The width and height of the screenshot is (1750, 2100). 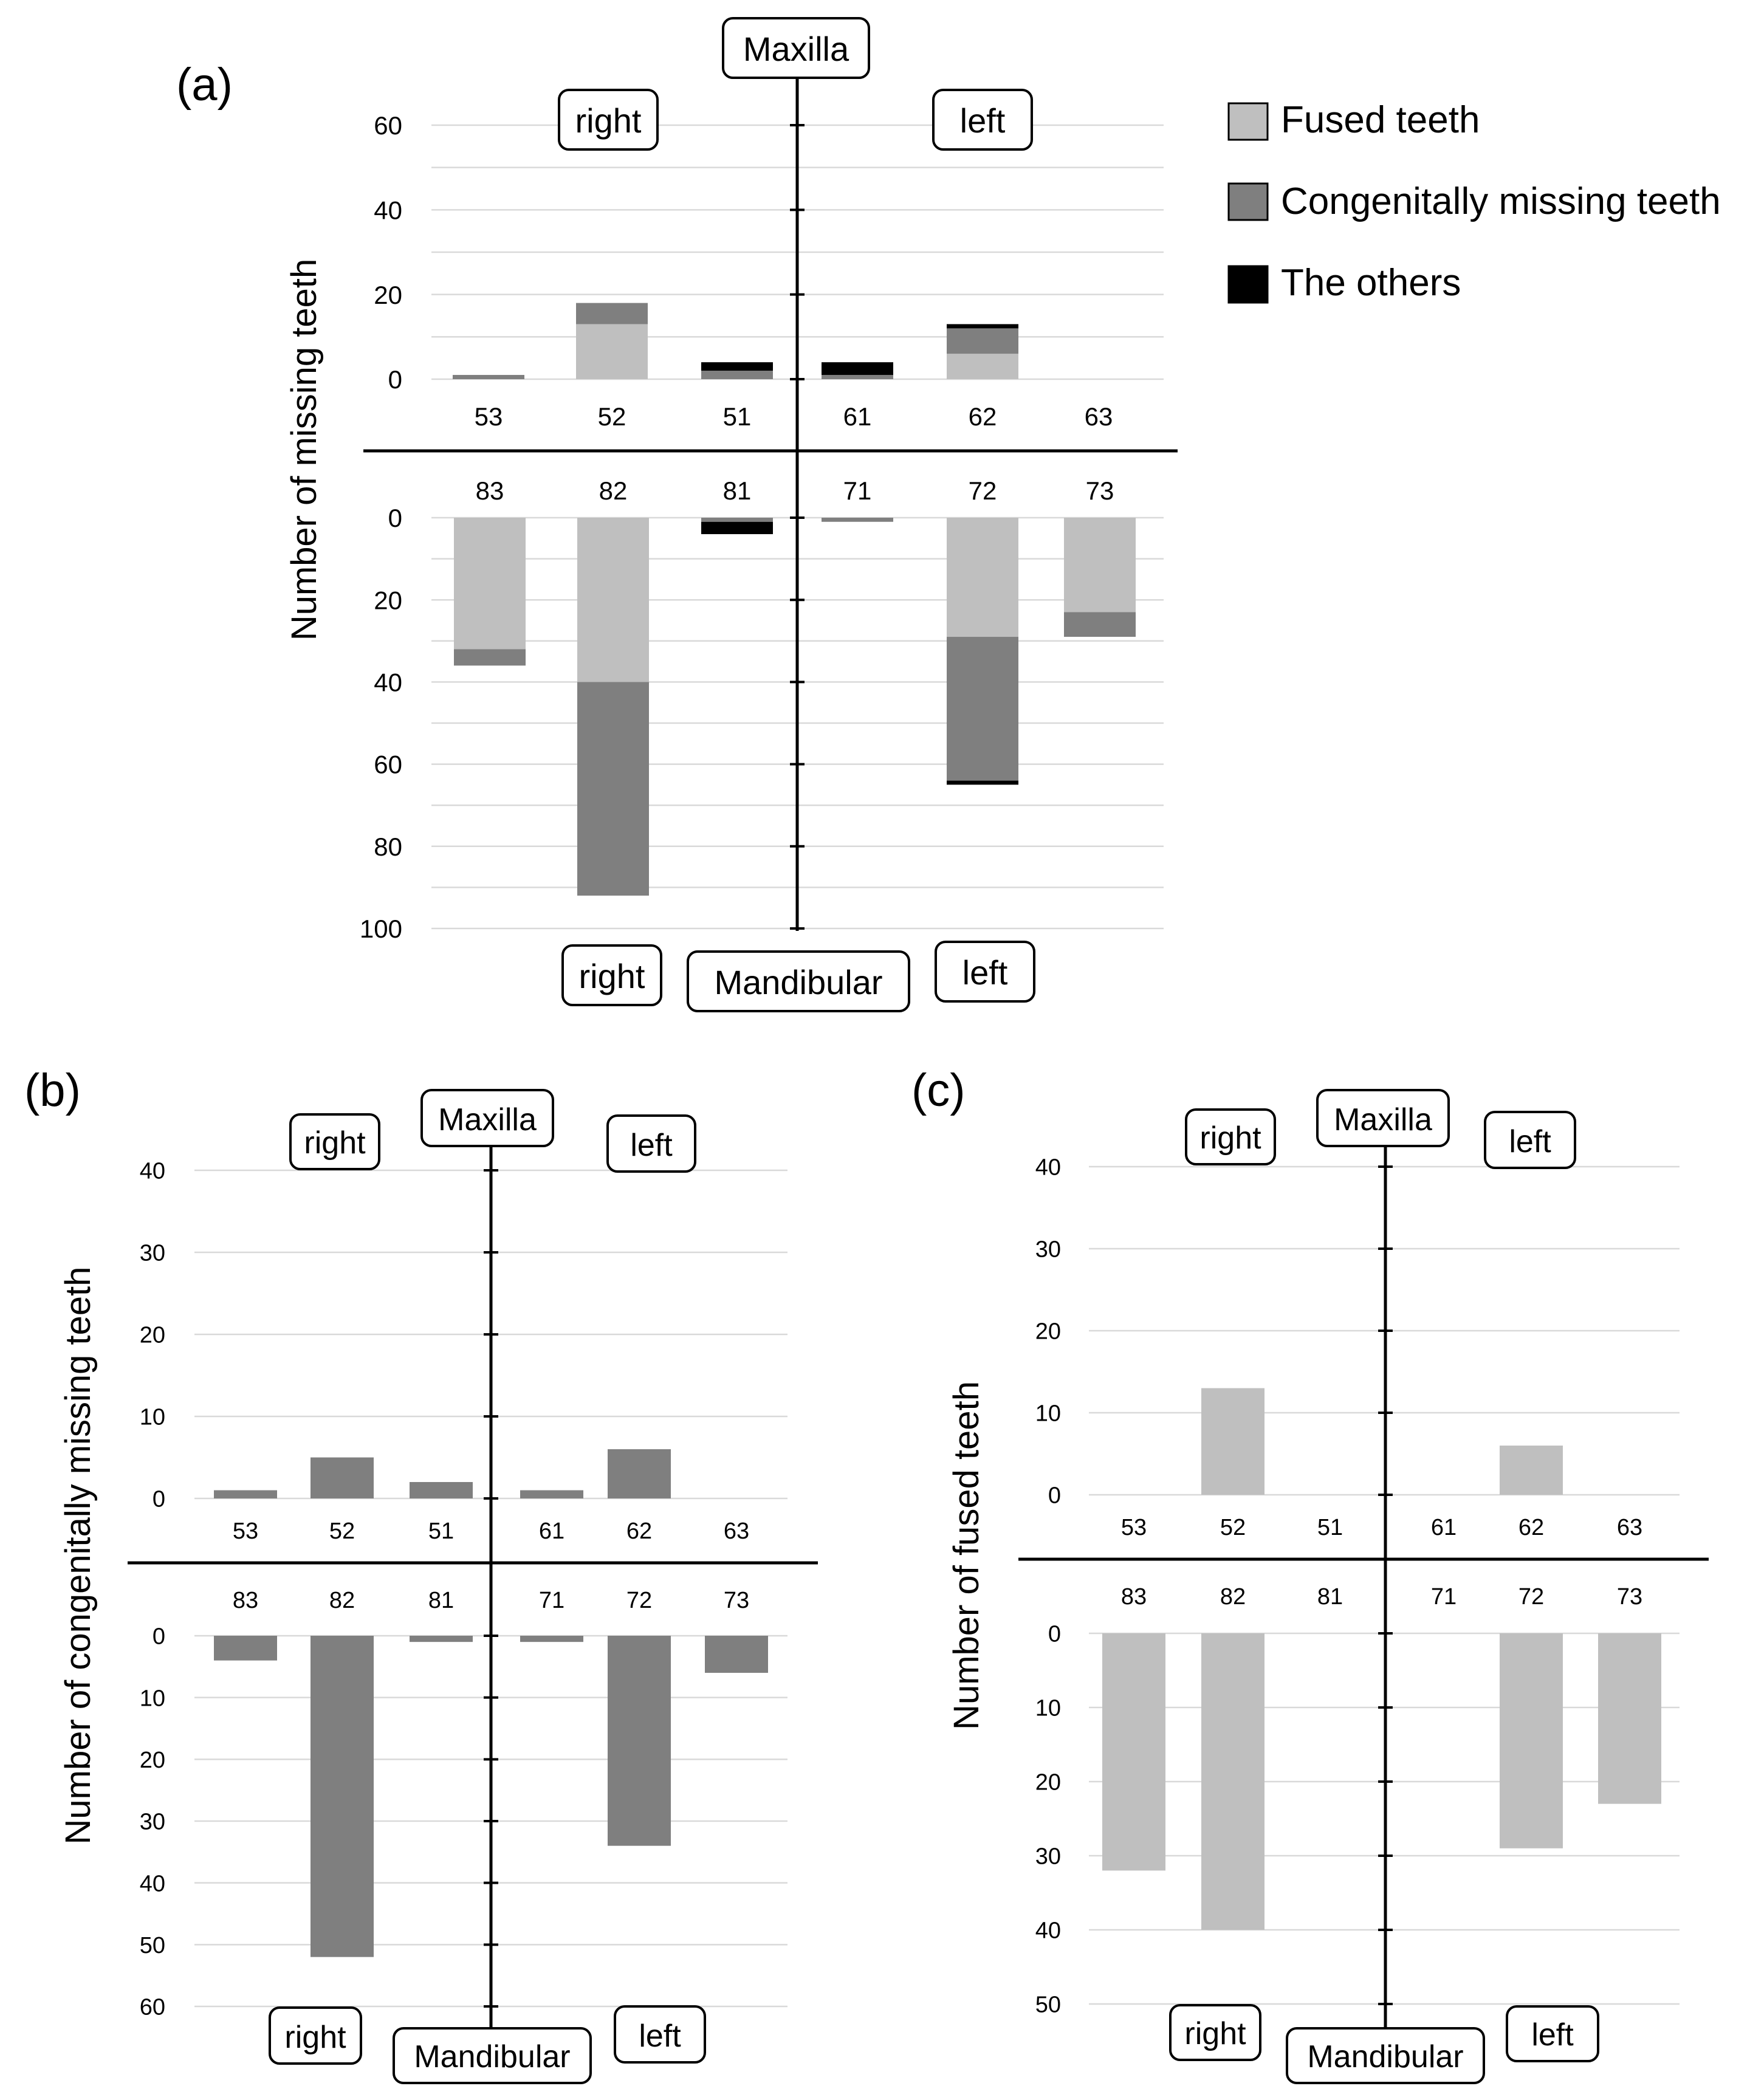 I want to click on panel-c-upper-ytick-label: 20, so click(x=1048, y=1332).